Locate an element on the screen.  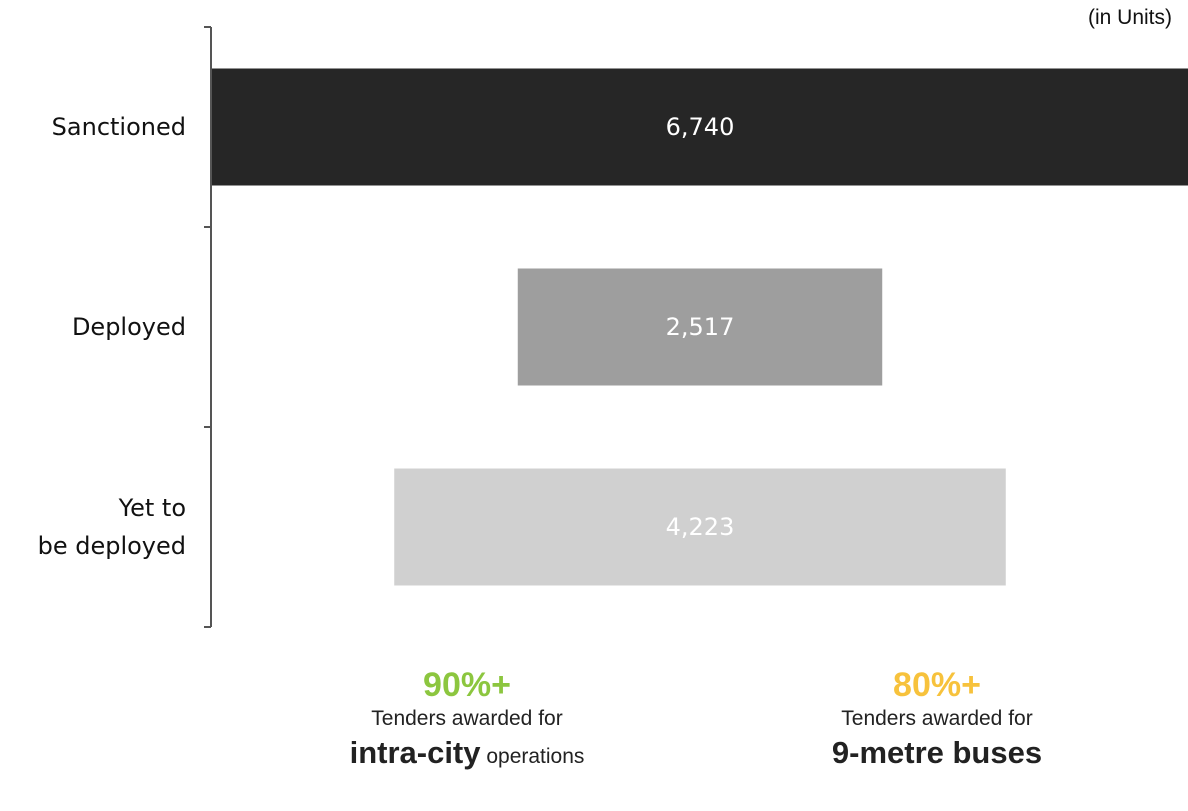
bar-value-label: 4,223 is located at coordinates (700, 527).